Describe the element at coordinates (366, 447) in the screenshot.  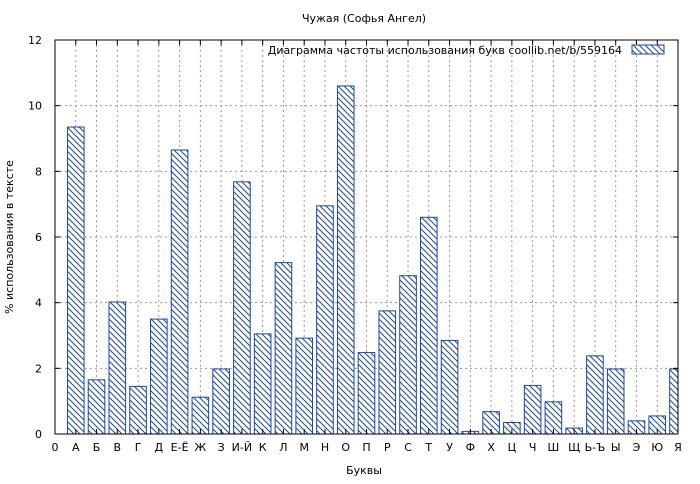
I see `x-tick-label: П` at that location.